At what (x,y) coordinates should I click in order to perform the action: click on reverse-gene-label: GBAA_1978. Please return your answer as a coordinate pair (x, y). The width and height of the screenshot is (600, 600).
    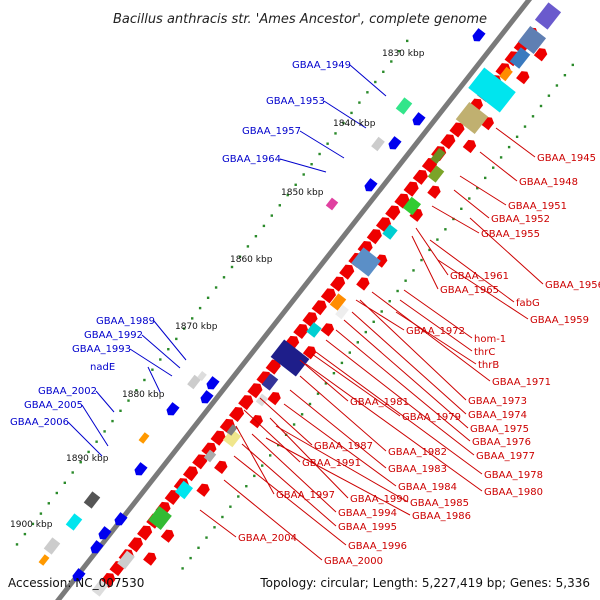
    Looking at the image, I should click on (513, 475).